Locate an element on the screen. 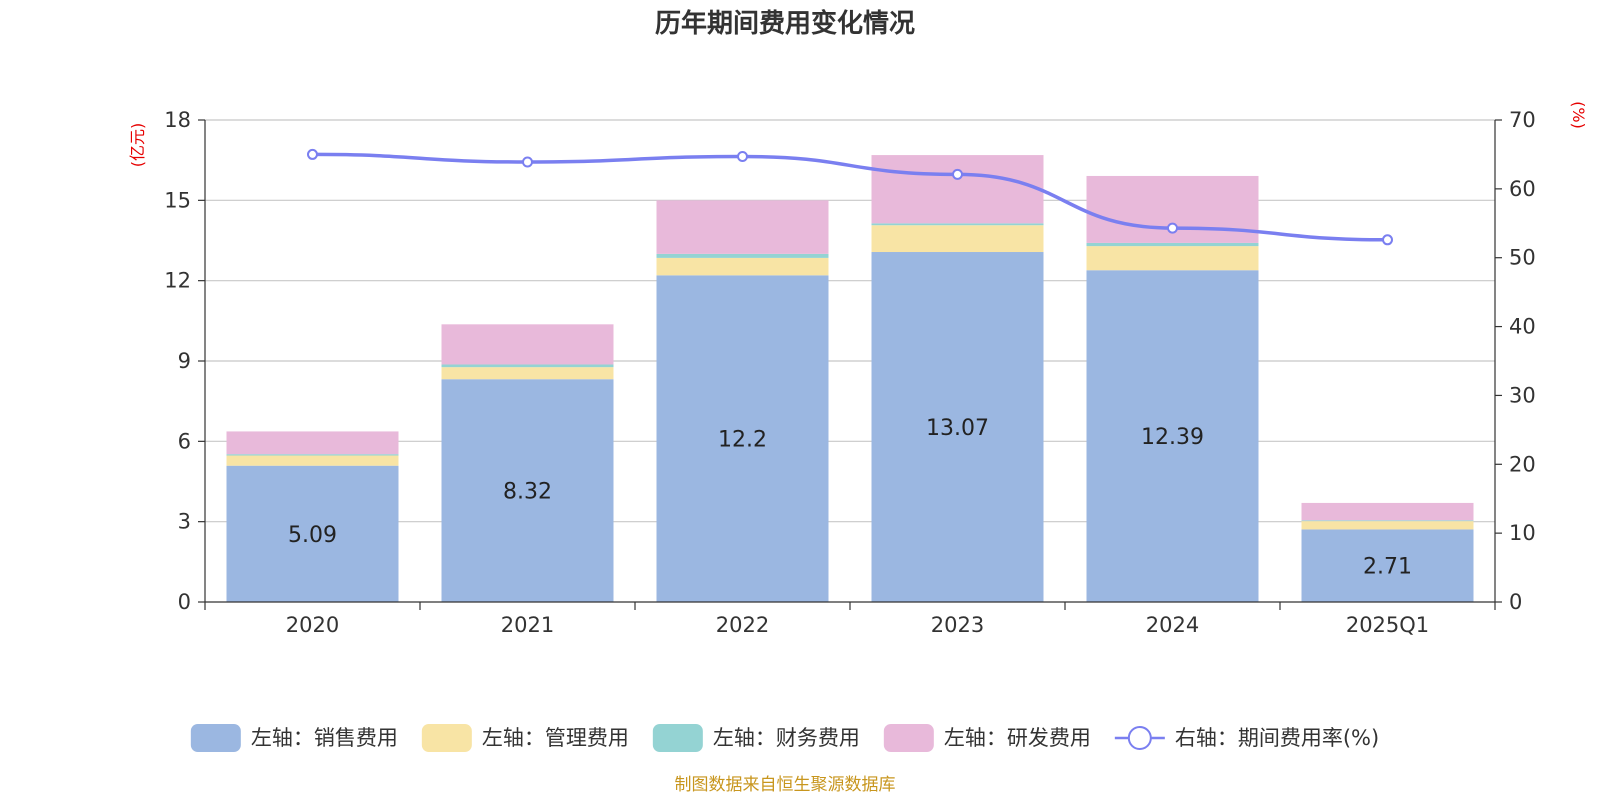 This screenshot has width=1600, height=800. data-label: 13.07 is located at coordinates (957, 428).